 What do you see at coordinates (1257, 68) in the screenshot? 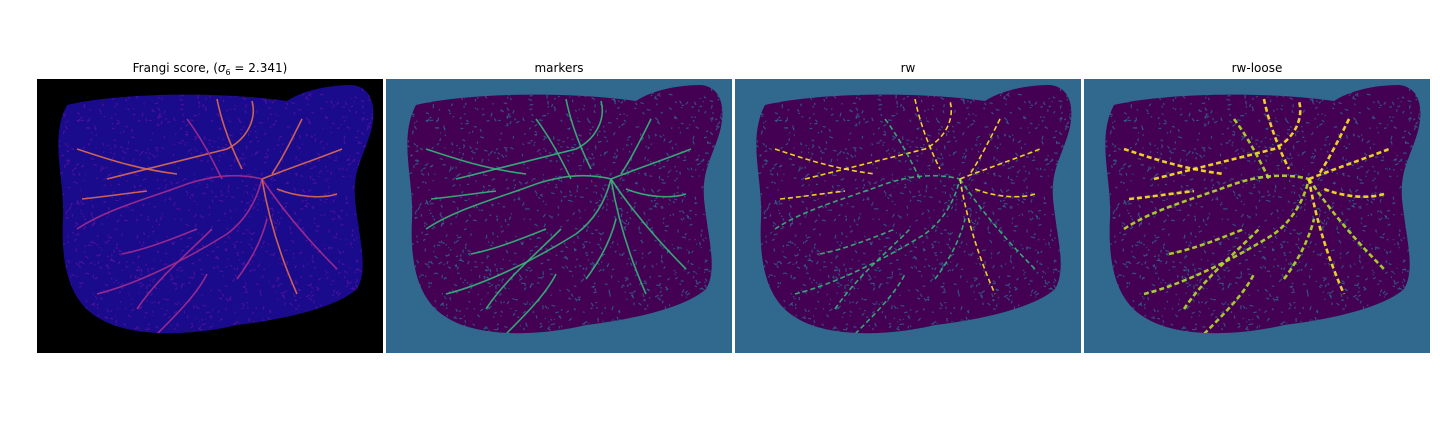
I see `panel-title-rw-loose: rw-loose` at bounding box center [1257, 68].